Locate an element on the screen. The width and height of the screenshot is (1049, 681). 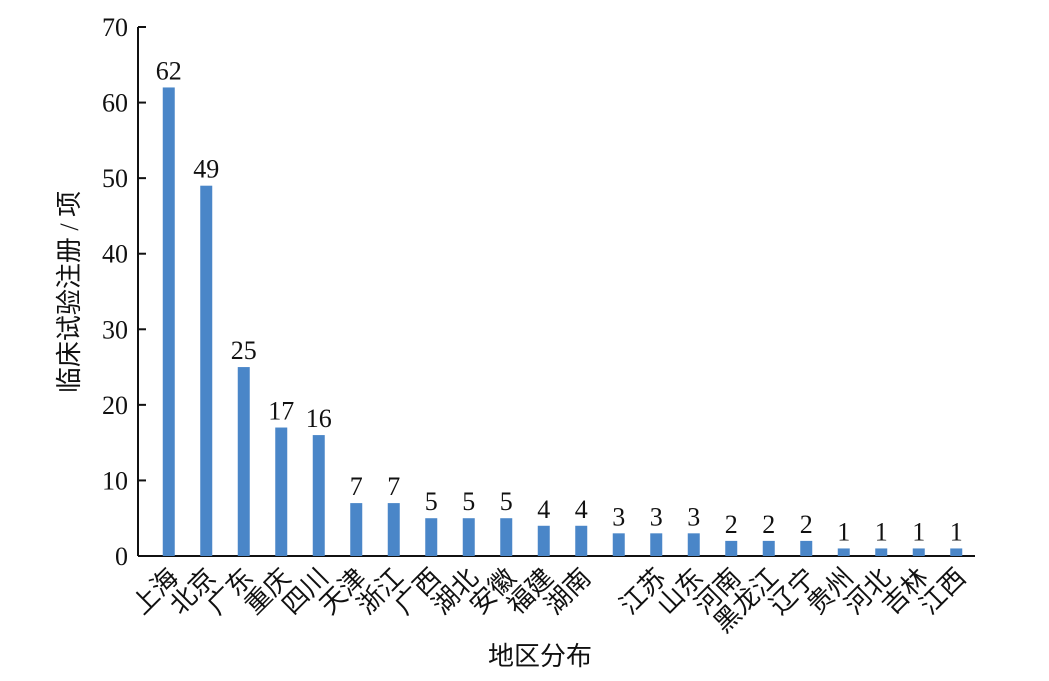
x-axis-label: 地区分布 is located at coordinates (540, 656).